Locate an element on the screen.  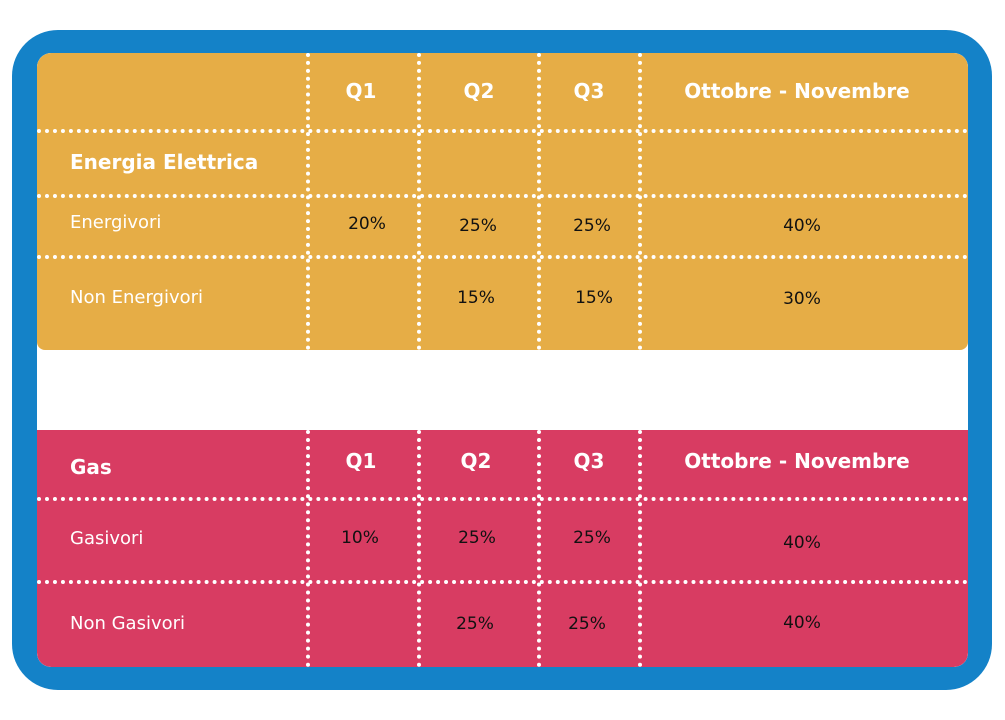
row-label: Non Gasivori is located at coordinates (128, 623).